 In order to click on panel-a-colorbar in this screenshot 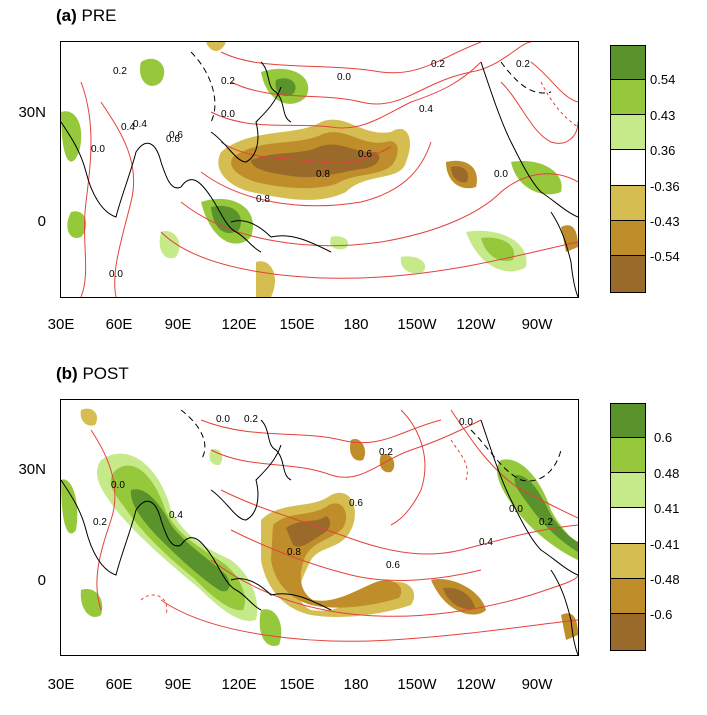, I will do `click(628, 169)`.